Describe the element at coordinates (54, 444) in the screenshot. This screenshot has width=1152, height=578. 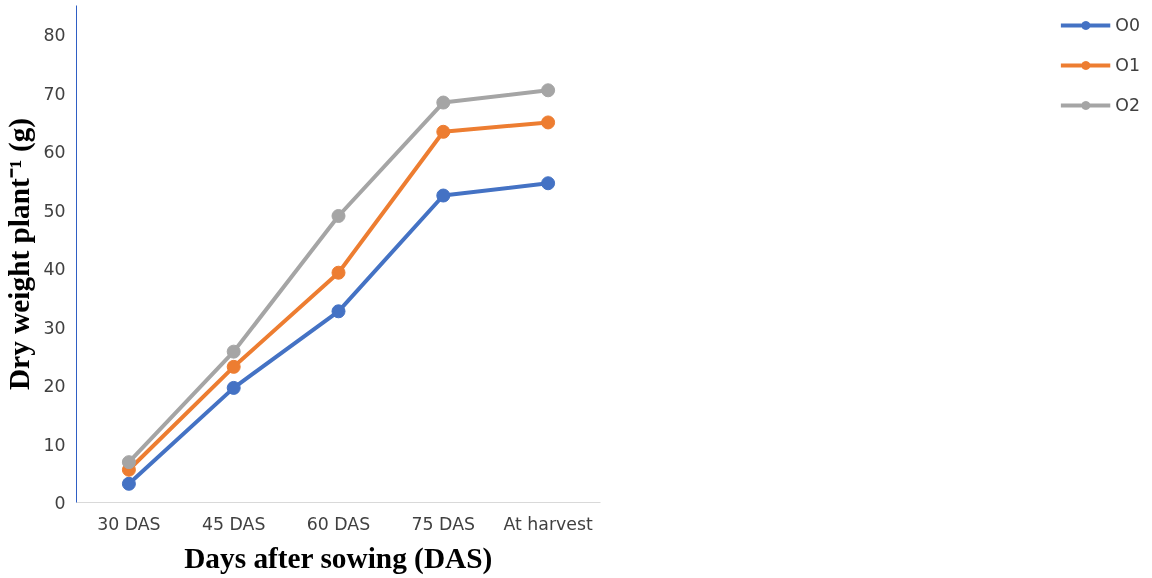
I see `y-tick-label: 10` at that location.